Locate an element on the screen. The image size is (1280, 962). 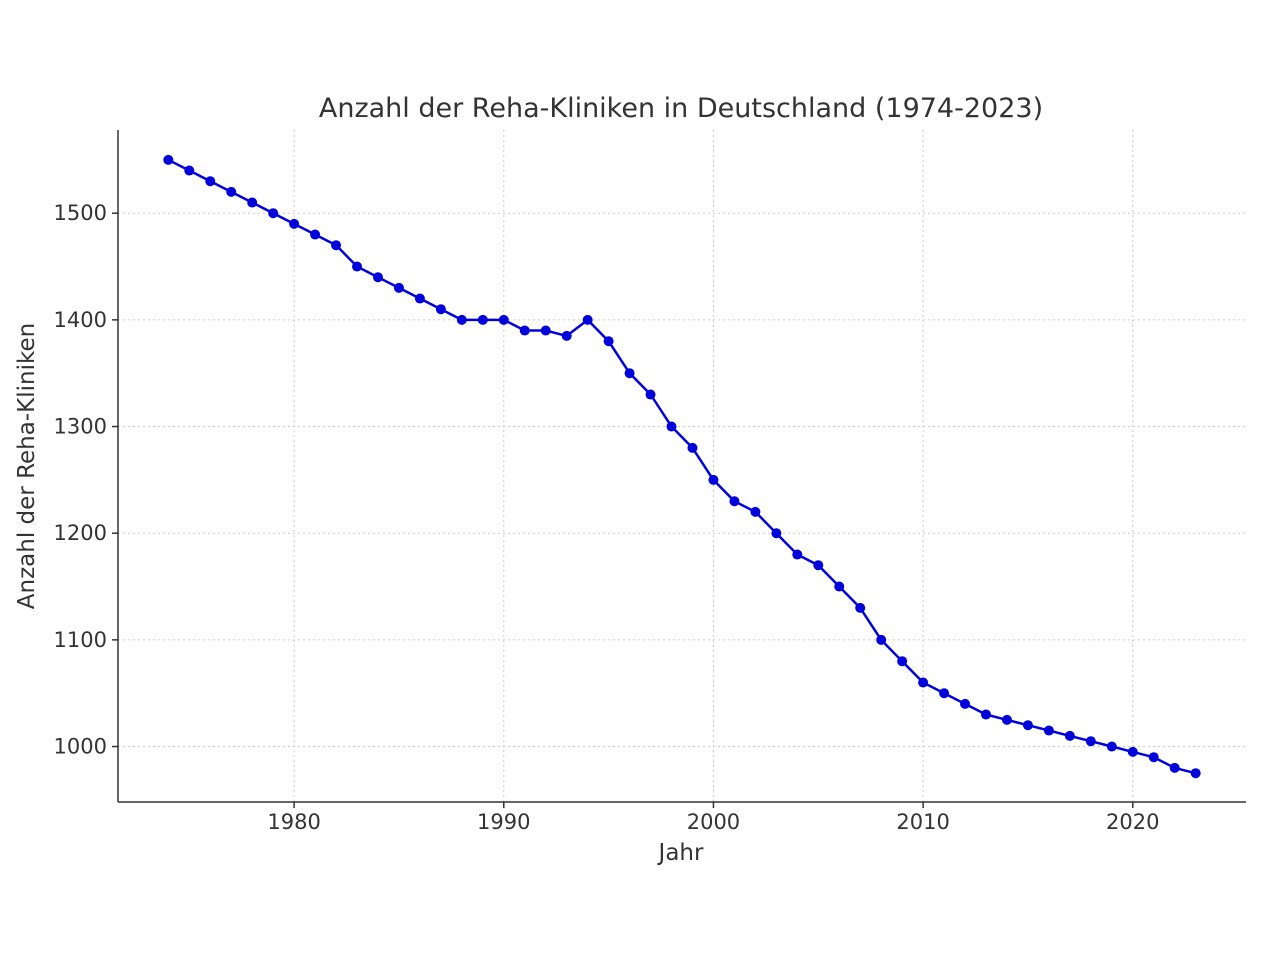
x-tick-label: 1980 is located at coordinates (293, 822).